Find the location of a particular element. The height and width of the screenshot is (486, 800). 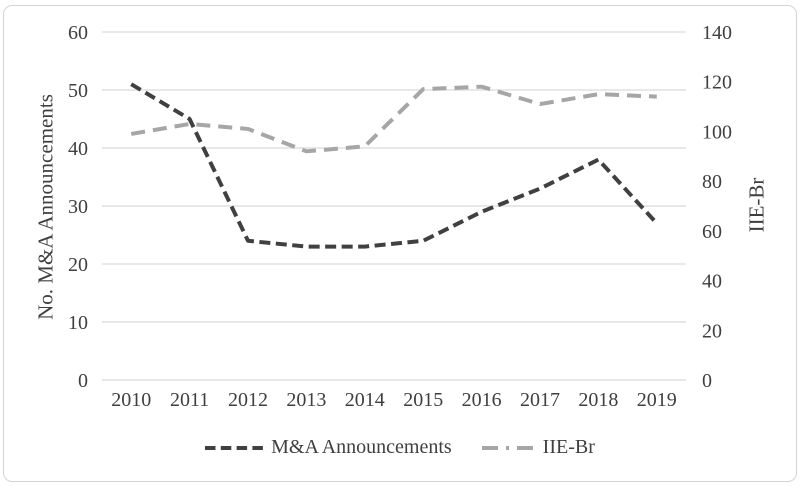

x-tick-label: 2016 is located at coordinates (482, 400).